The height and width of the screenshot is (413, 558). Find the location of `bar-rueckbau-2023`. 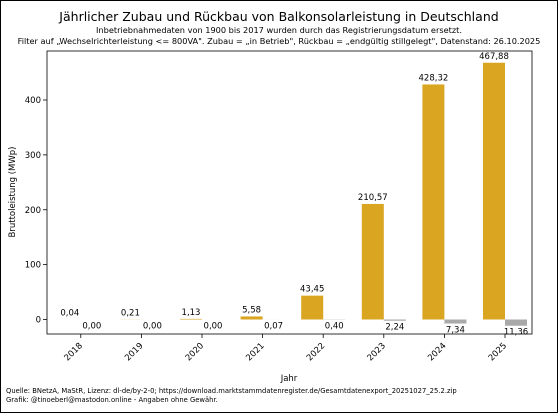

bar-rueckbau-2023 is located at coordinates (394, 320).